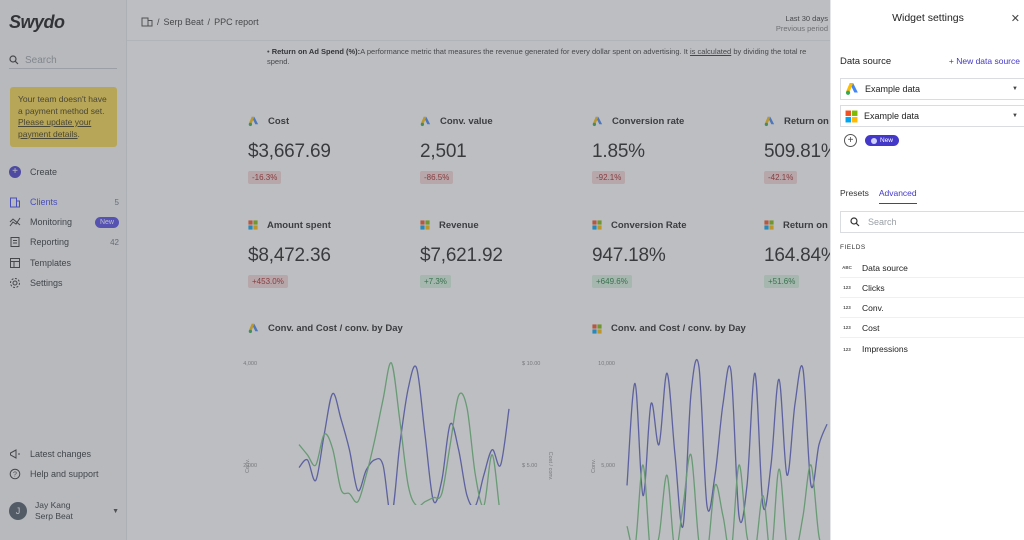 The height and width of the screenshot is (540, 1024). What do you see at coordinates (932, 308) in the screenshot?
I see `field-conv: 123 Conv.` at bounding box center [932, 308].